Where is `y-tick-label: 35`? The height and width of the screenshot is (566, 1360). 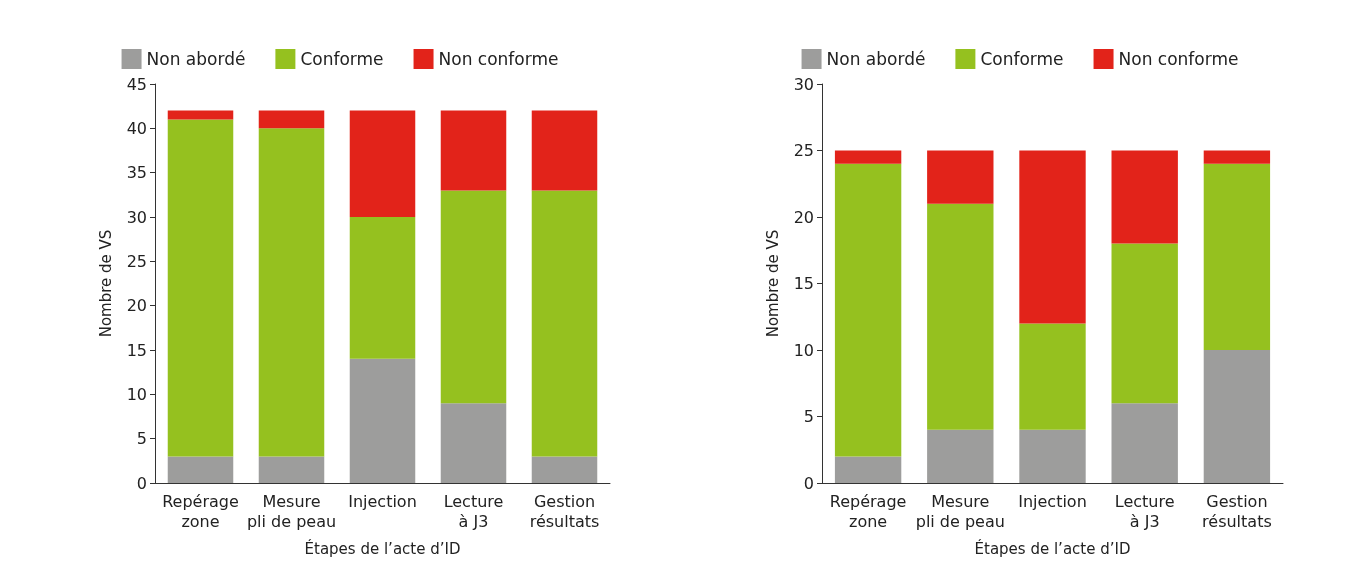
y-tick-label: 35 is located at coordinates (136, 173).